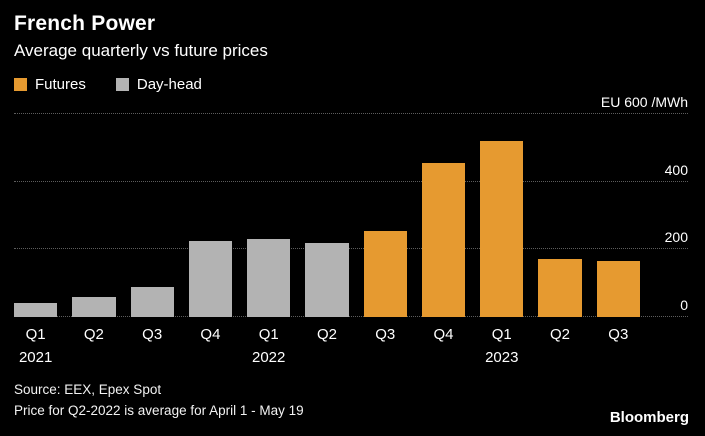 Image resolution: width=705 pixels, height=436 pixels. Describe the element at coordinates (618, 346) in the screenshot. I see `x-tick-q3-2023: Q3` at that location.